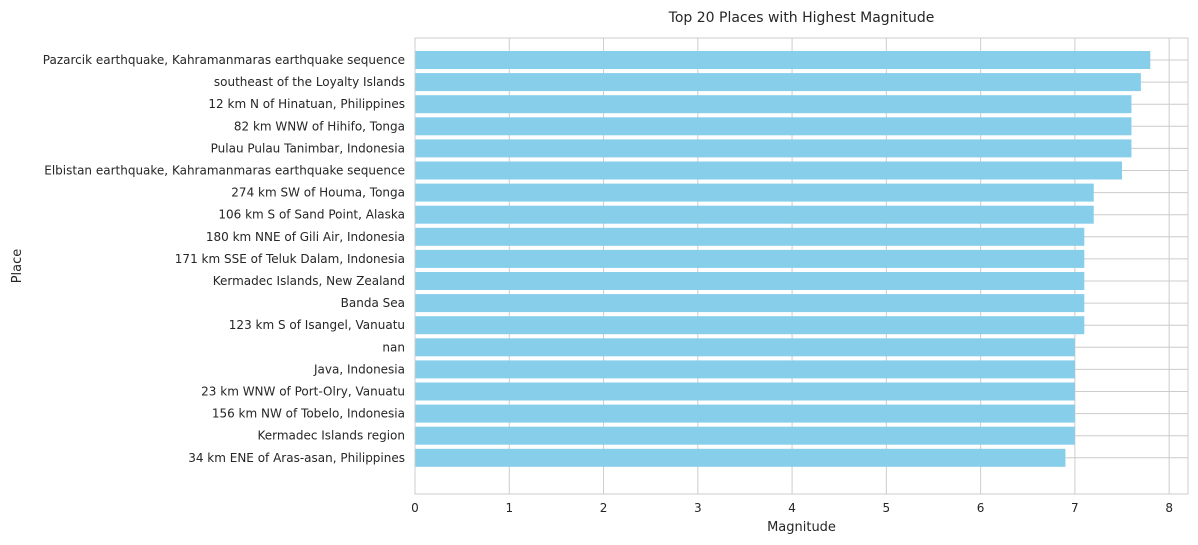 This screenshot has width=1198, height=545. Describe the element at coordinates (331, 436) in the screenshot. I see `y-tick-label: Kermadec Islands region` at that location.